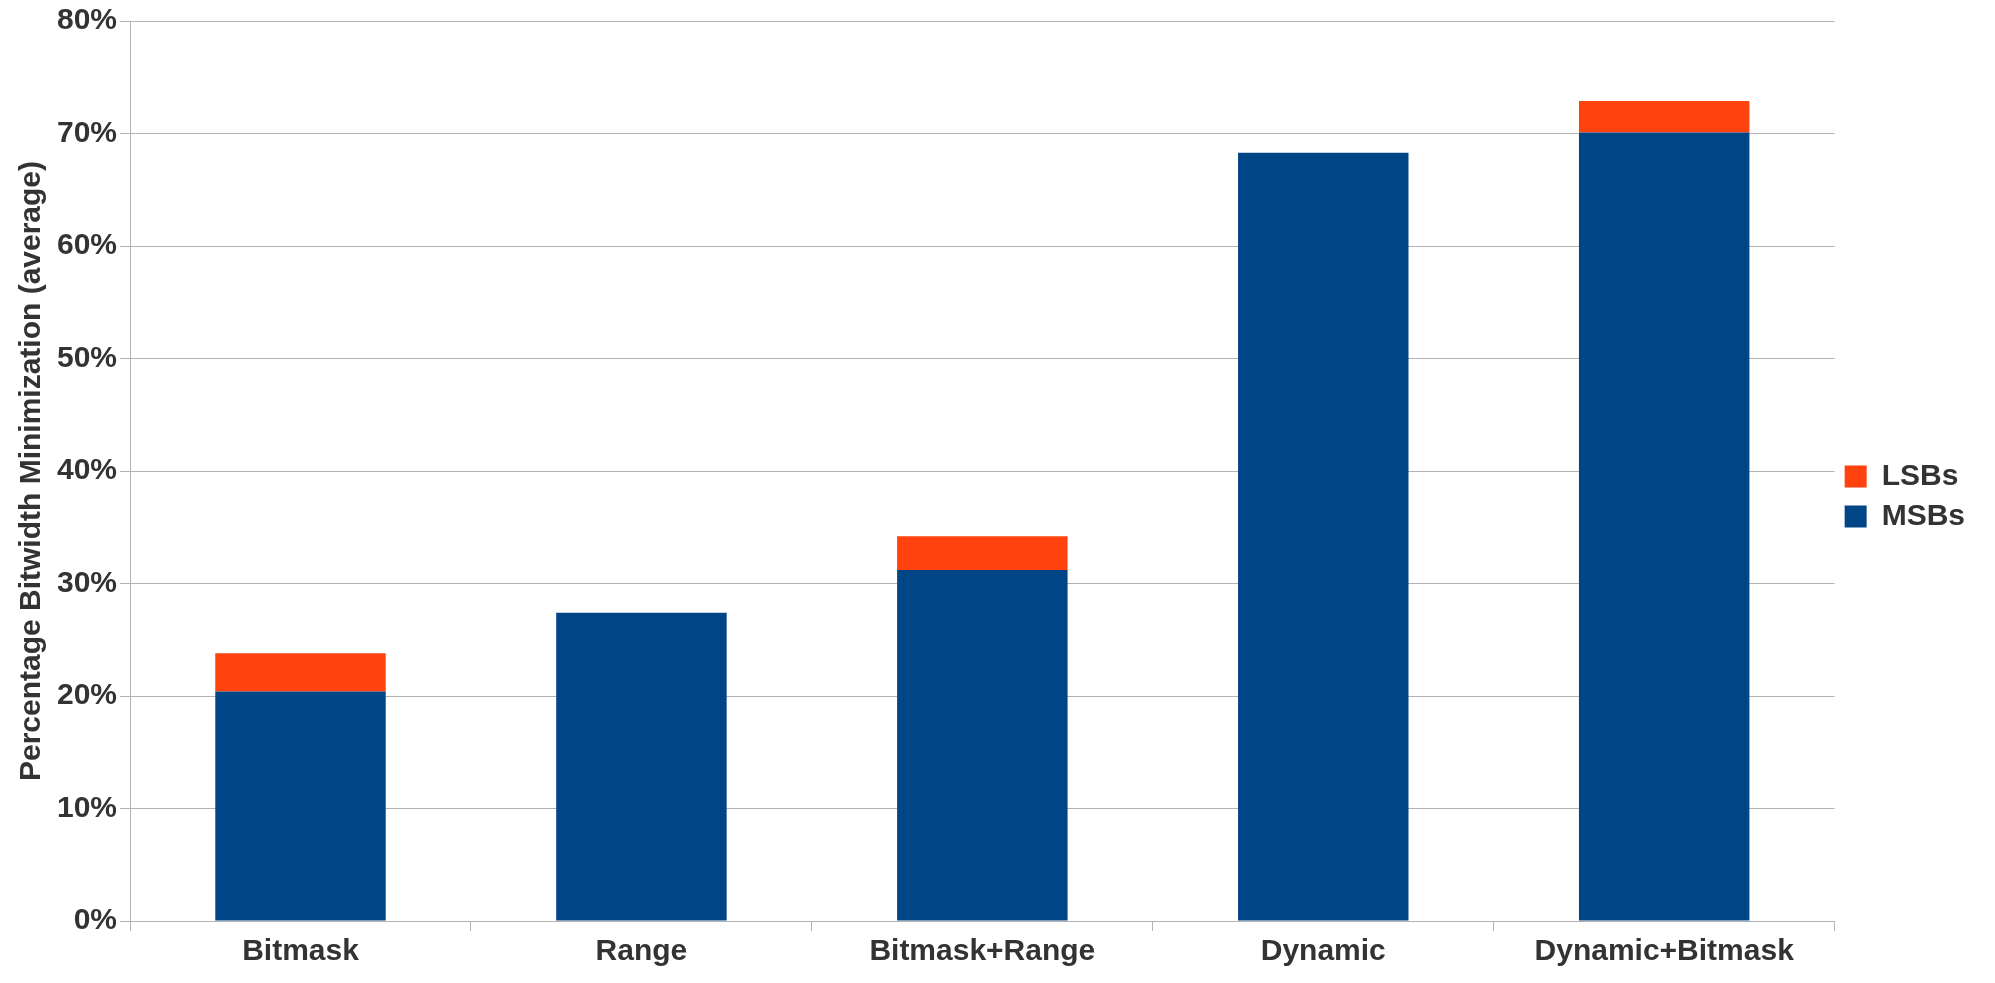  Describe the element at coordinates (87, 581) in the screenshot. I see `y-tick-label: 30%` at that location.